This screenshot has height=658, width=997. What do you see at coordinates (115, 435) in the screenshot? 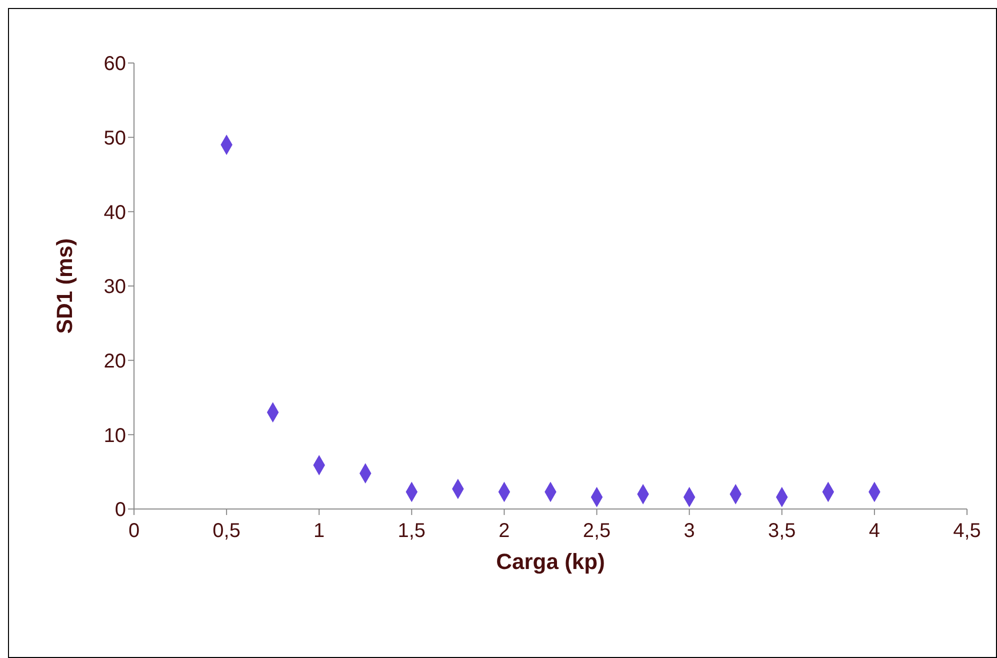
I see `y-tick-label: 10` at bounding box center [115, 435].